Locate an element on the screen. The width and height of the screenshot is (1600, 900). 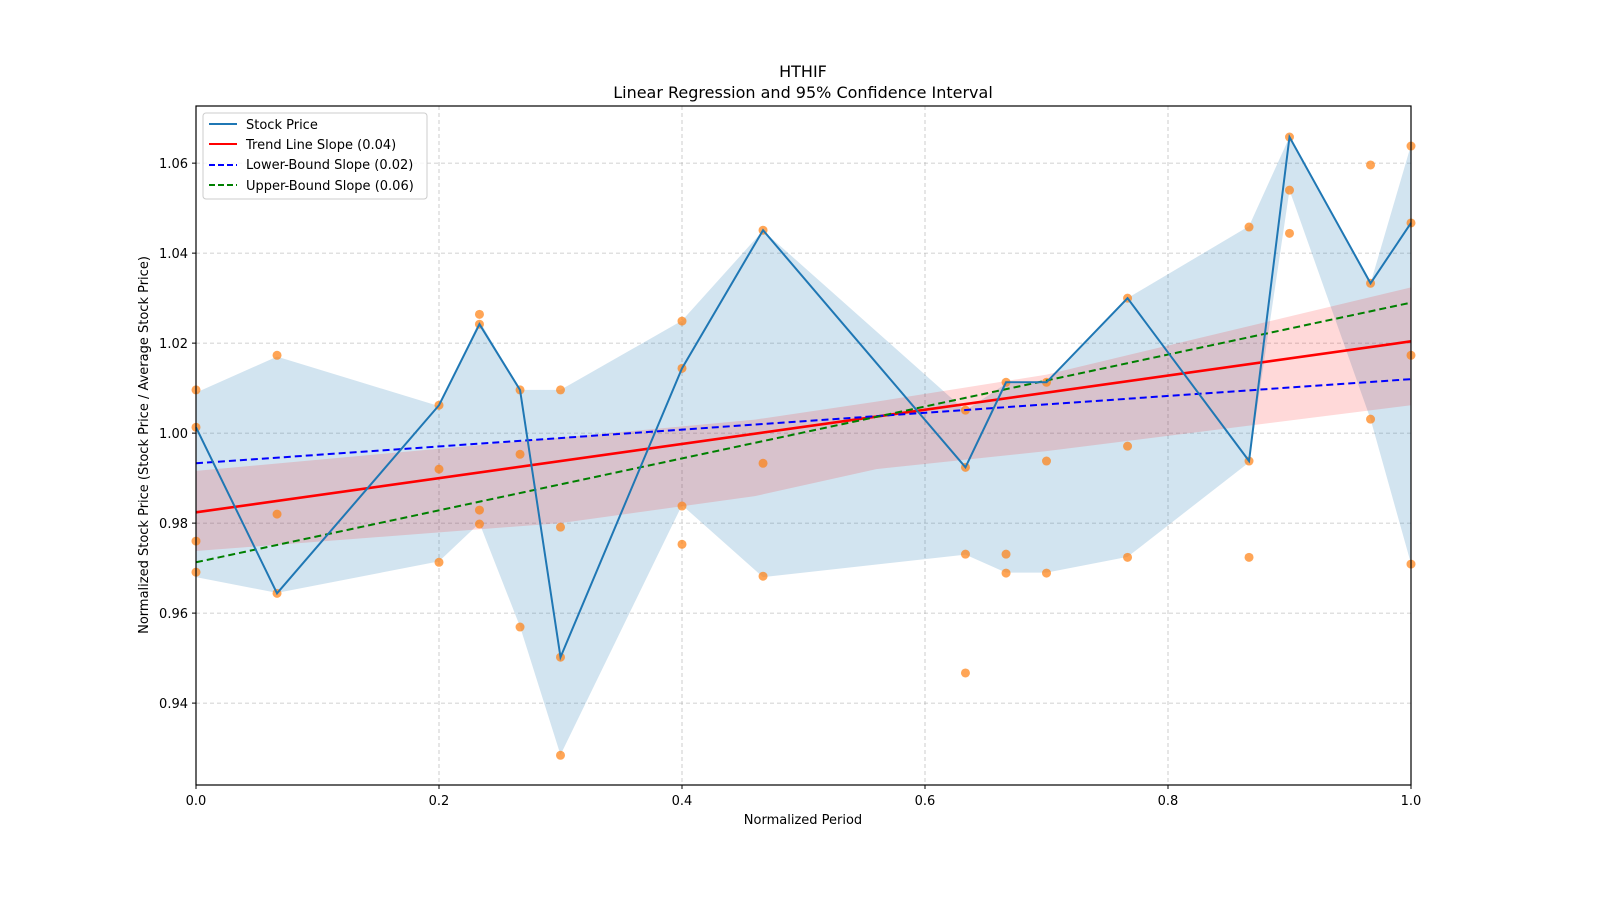
y-tick-label: 1.06 is located at coordinates (173, 164).